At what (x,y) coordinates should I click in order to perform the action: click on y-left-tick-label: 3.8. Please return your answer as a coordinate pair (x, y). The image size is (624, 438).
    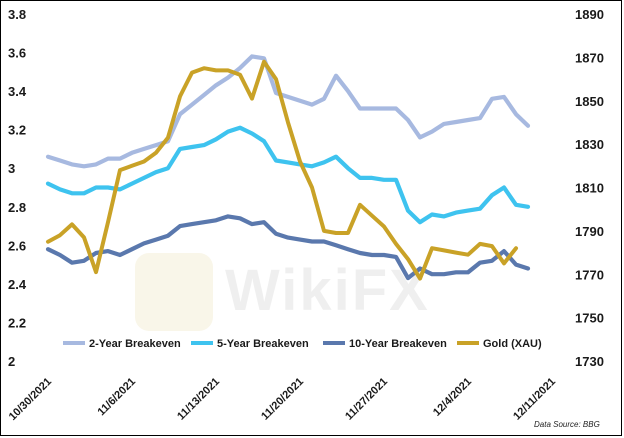
    Looking at the image, I should click on (17, 14).